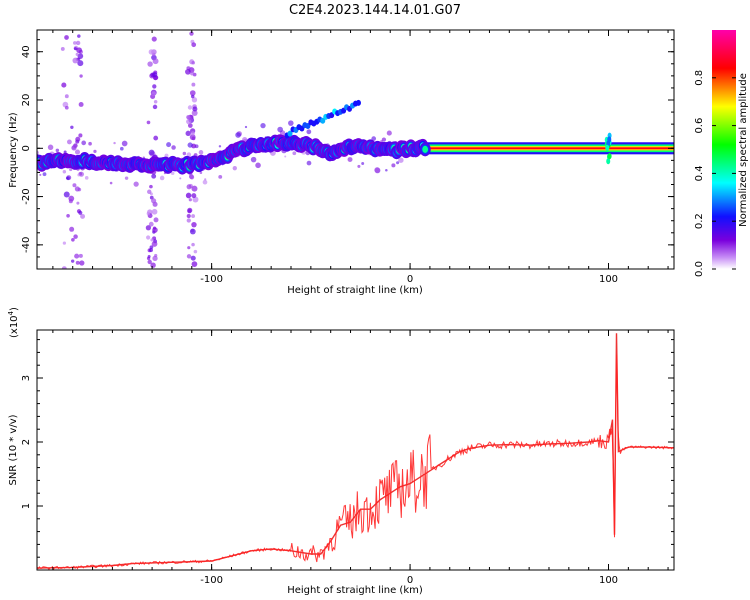 The width and height of the screenshot is (750, 600). Describe the element at coordinates (11, 312) in the screenshot. I see `snr-multiplier-exponent: 4` at that location.